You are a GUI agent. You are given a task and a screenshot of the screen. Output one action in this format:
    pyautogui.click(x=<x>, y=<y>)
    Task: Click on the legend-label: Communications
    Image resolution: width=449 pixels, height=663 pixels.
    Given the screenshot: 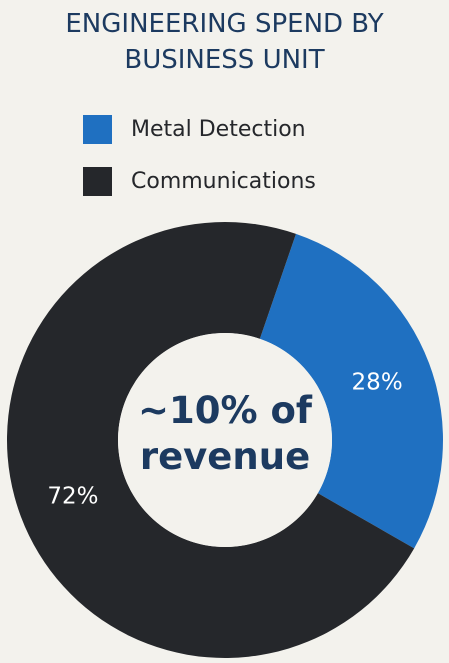 What is the action you would take?
    pyautogui.click(x=223, y=181)
    